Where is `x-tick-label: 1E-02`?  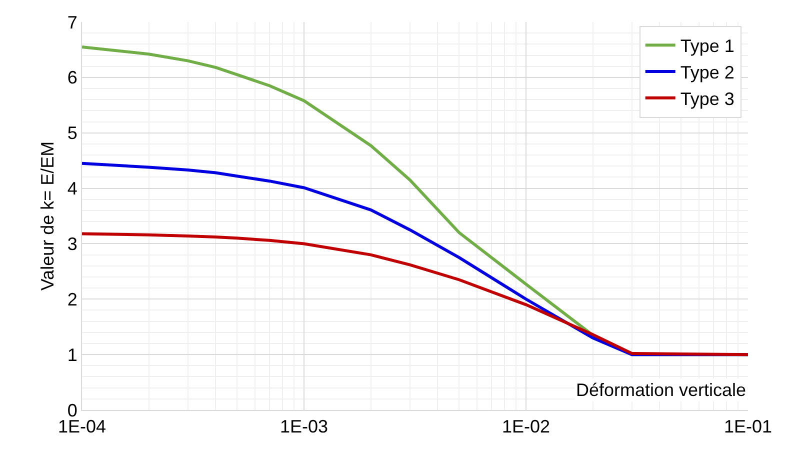
x-tick-label: 1E-02 is located at coordinates (526, 426).